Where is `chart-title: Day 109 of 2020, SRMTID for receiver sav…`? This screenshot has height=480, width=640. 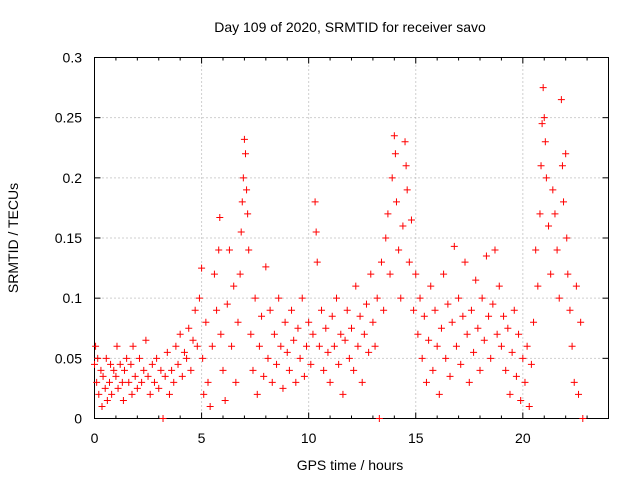 chart-title: Day 109 of 2020, SRMTID for receiver sav… is located at coordinates (350, 27).